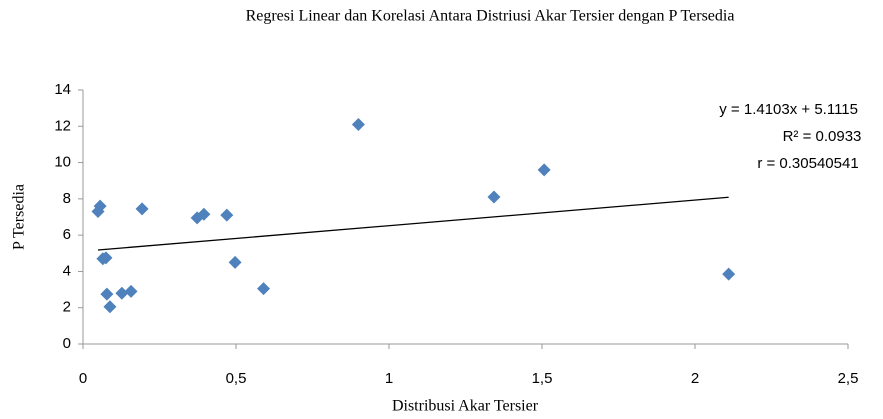 The width and height of the screenshot is (883, 419). I want to click on annotation: r = 0.30540541, so click(807, 163).